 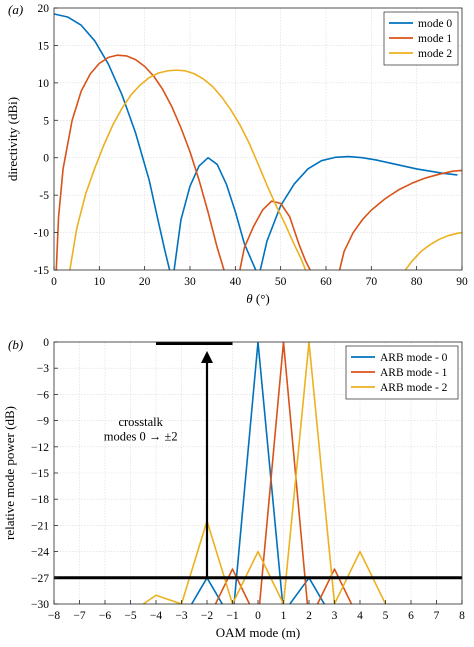 What do you see at coordinates (281, 282) in the screenshot?
I see `a-x-tick-label: 50` at bounding box center [281, 282].